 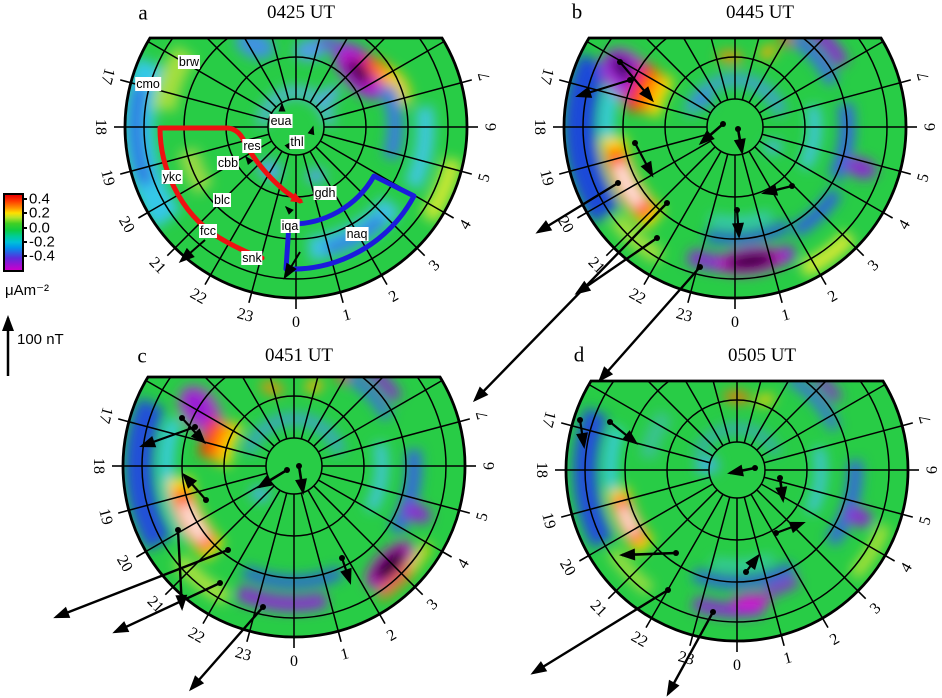 I want to click on station-label-cbb: cbb, so click(x=228, y=163).